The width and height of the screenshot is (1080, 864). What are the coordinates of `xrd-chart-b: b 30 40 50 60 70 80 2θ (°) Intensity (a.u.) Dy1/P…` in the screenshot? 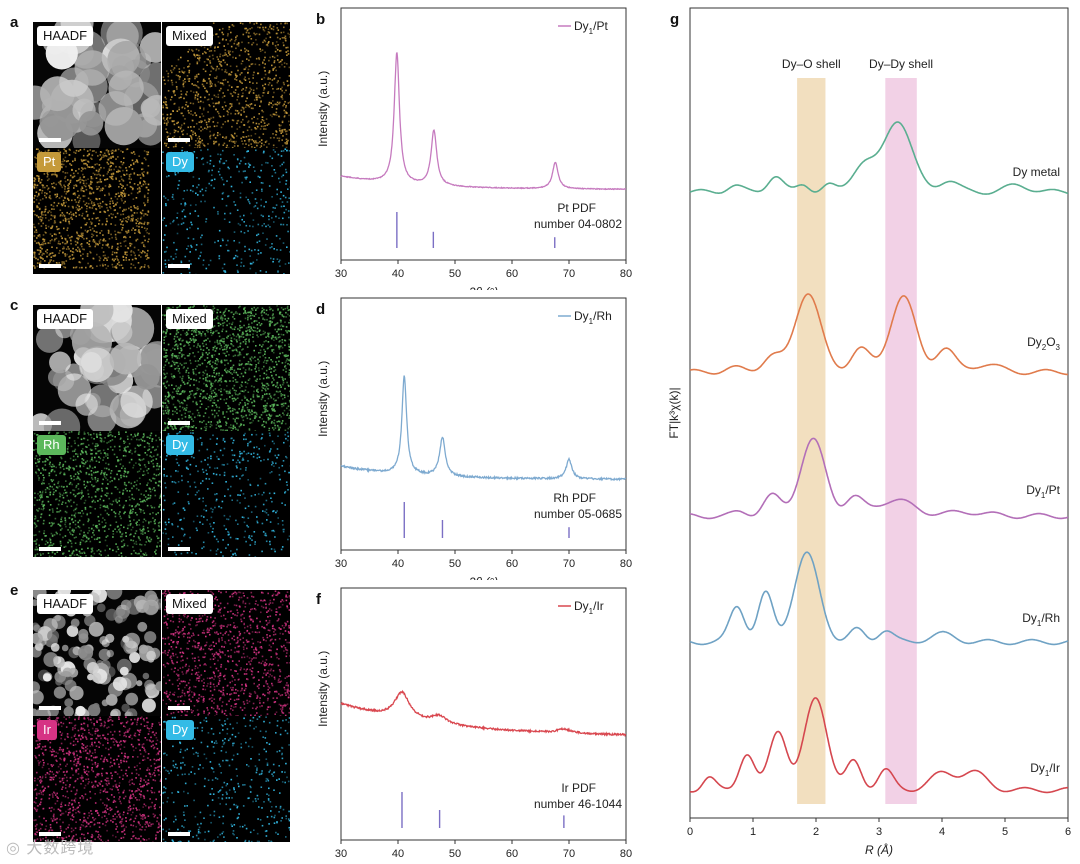 It's located at (474, 148).